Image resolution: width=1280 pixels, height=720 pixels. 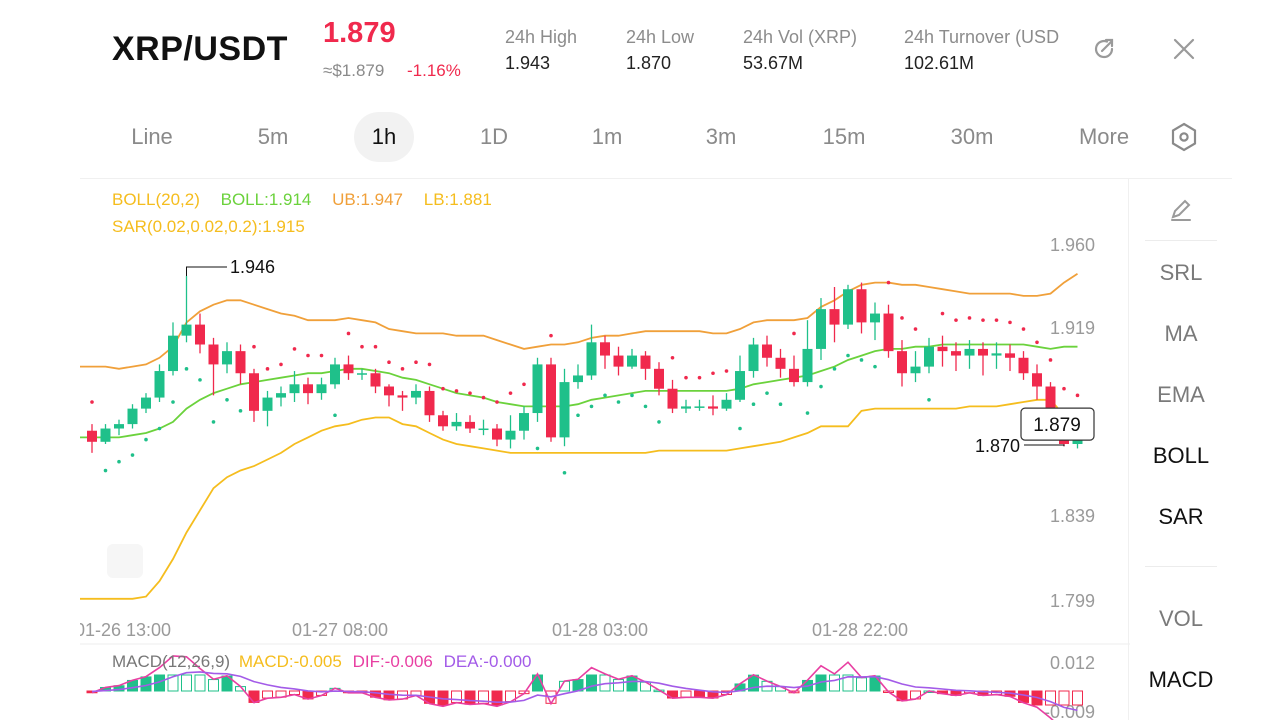 I want to click on sidebar-item-ema: EMA, so click(x=1181, y=394).